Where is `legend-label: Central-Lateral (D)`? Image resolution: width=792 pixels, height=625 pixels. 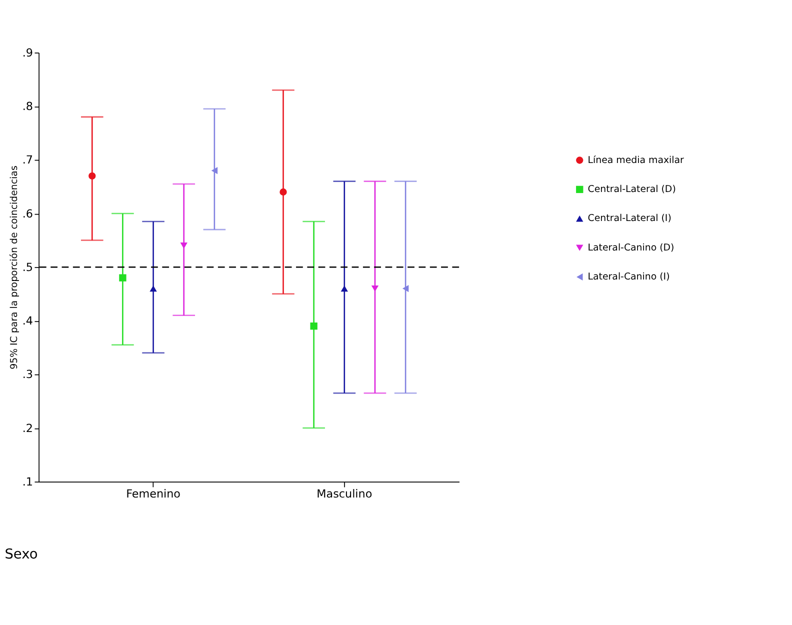 legend-label: Central-Lateral (D) is located at coordinates (632, 190).